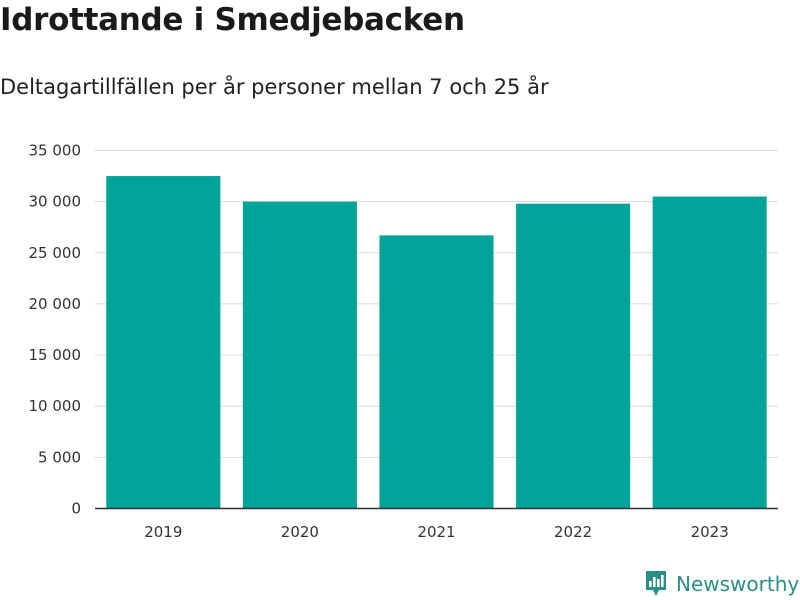  I want to click on y-tick-label: 5 000, so click(59, 457).